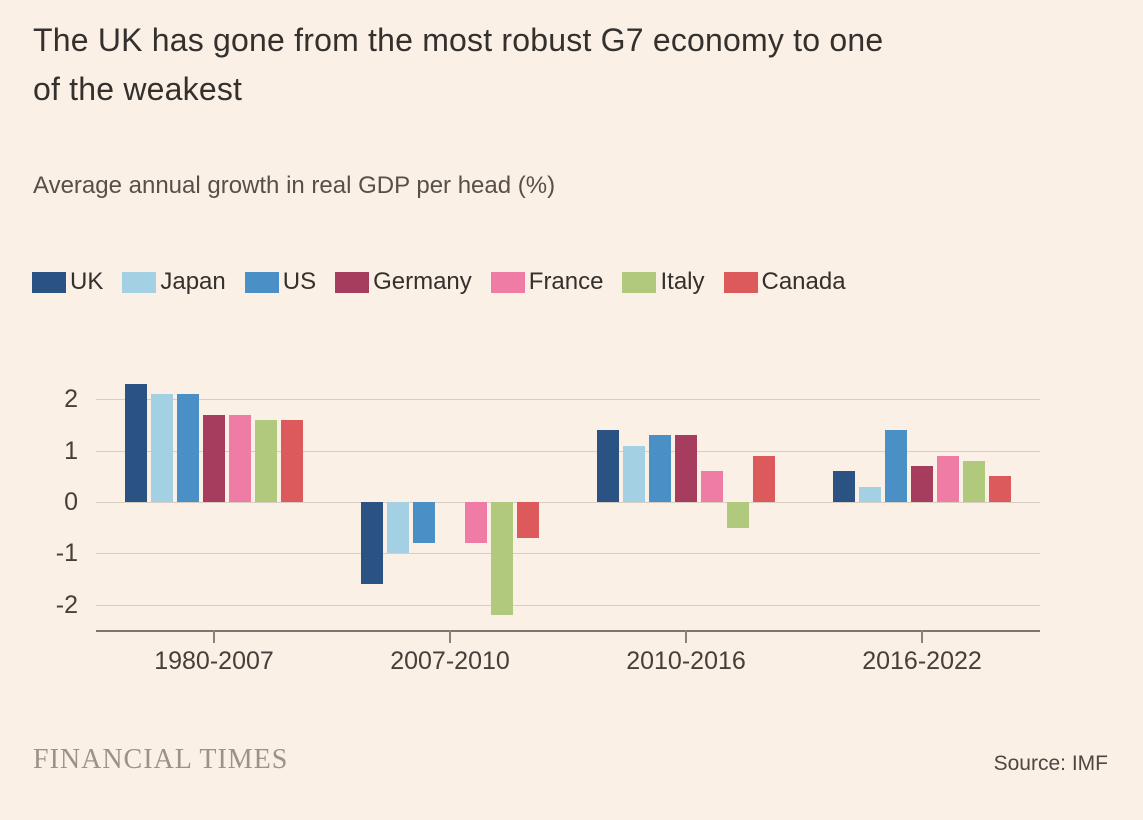  I want to click on legend-label-uk: UK, so click(87, 281).